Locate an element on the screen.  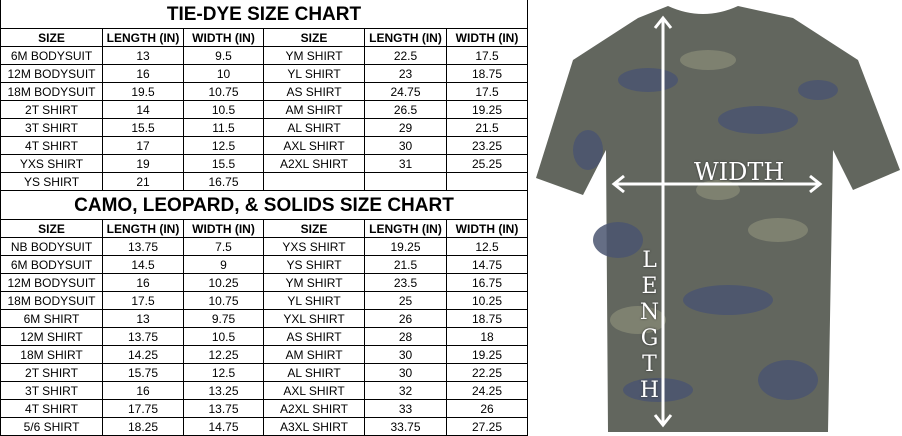
table-cell: 17.5 is located at coordinates (143, 300).